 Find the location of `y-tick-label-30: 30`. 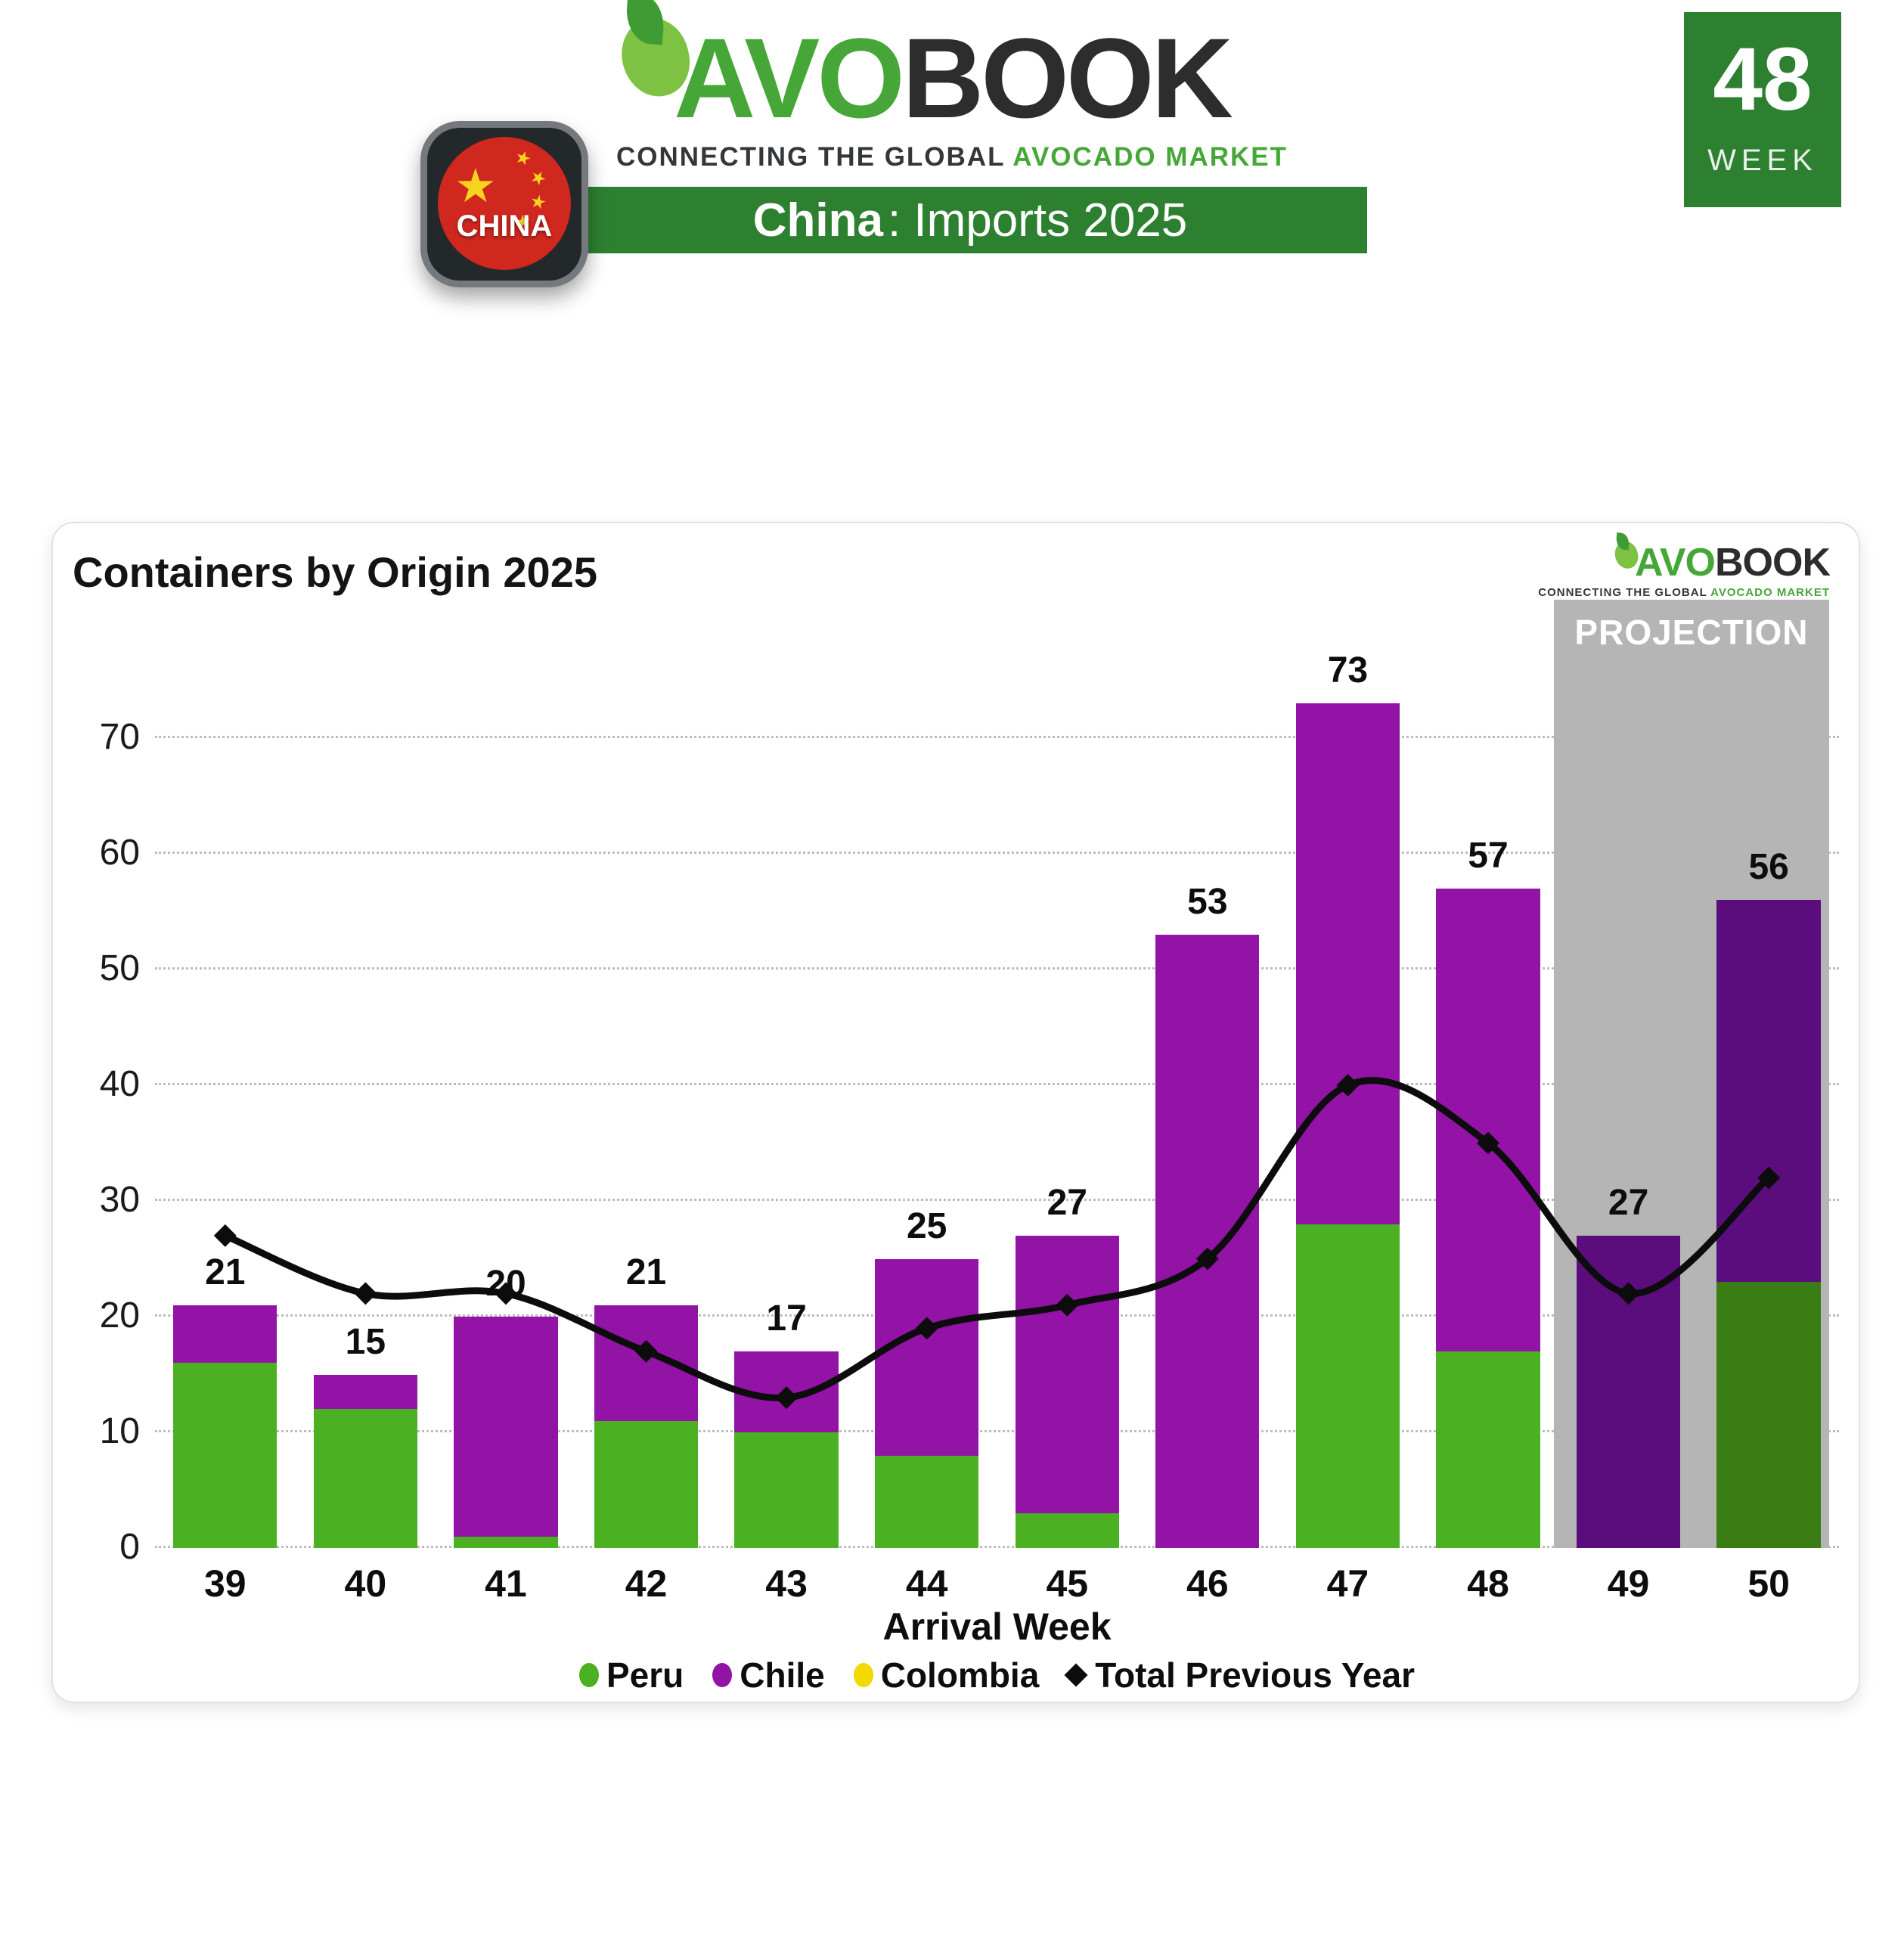

y-tick-label-30: 30 is located at coordinates (119, 1200).